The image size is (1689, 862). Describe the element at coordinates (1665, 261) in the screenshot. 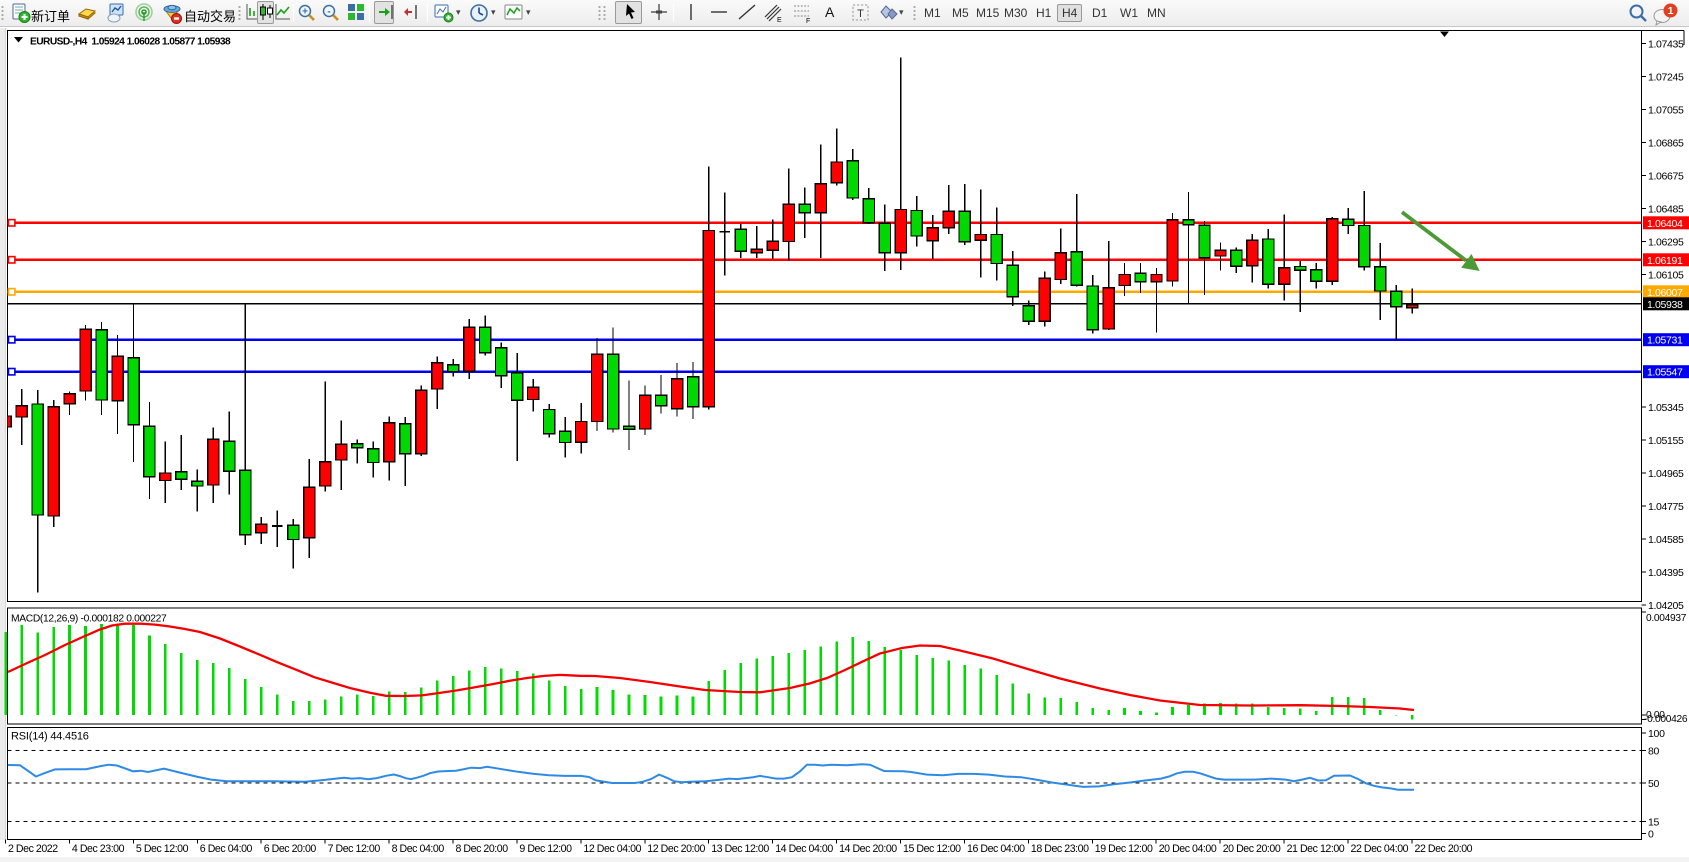

I see `svg-text: 1.06191` at that location.